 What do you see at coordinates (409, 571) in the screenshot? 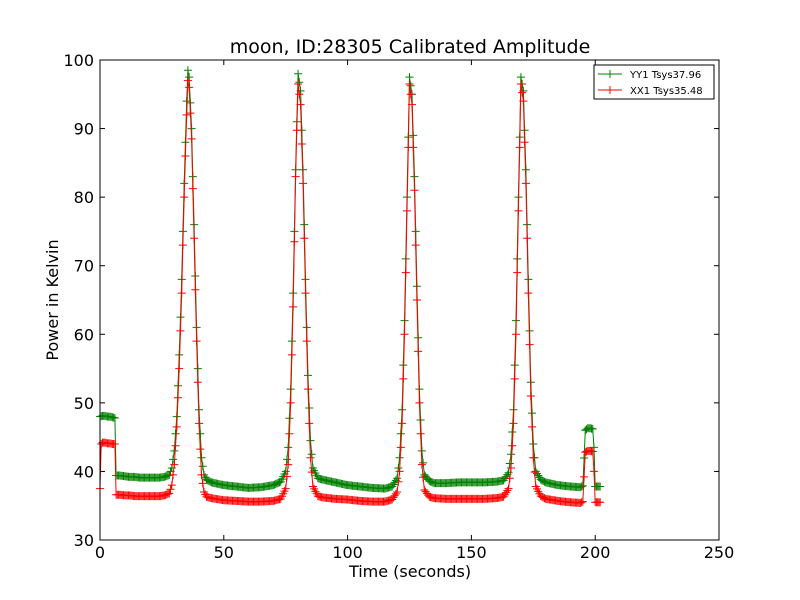
I see `x-axis-label: Time (seconds)` at bounding box center [409, 571].